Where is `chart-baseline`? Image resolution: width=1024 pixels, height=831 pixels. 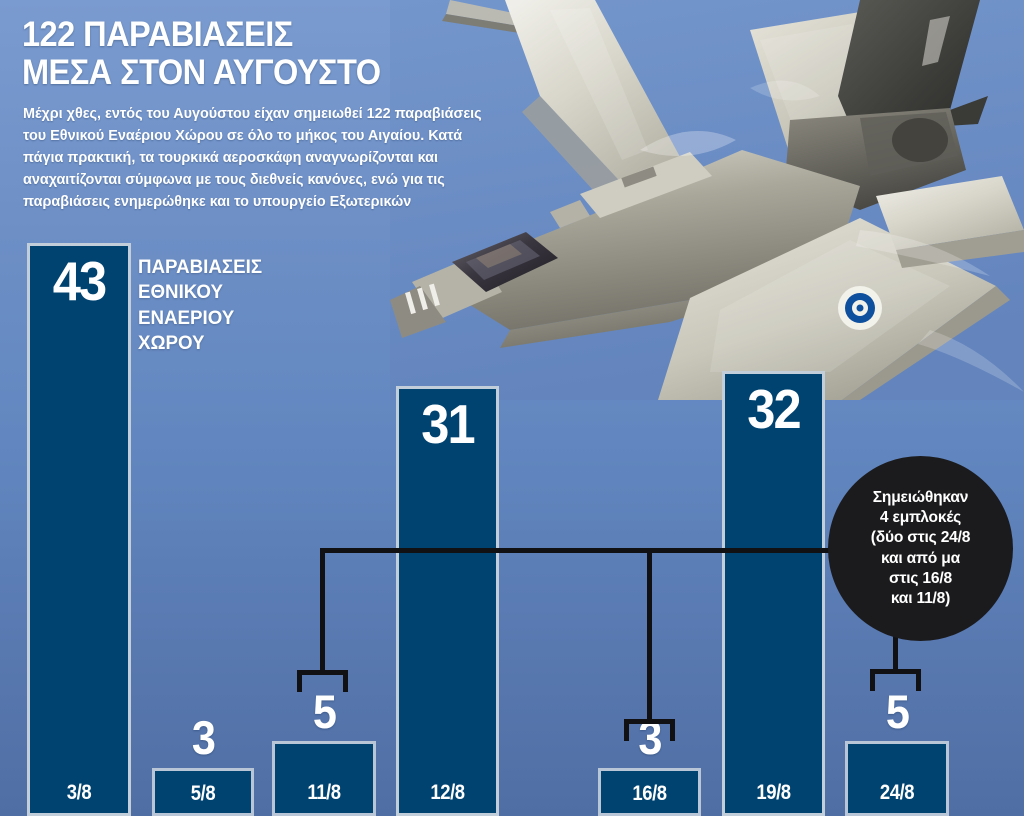 chart-baseline is located at coordinates (512, 823).